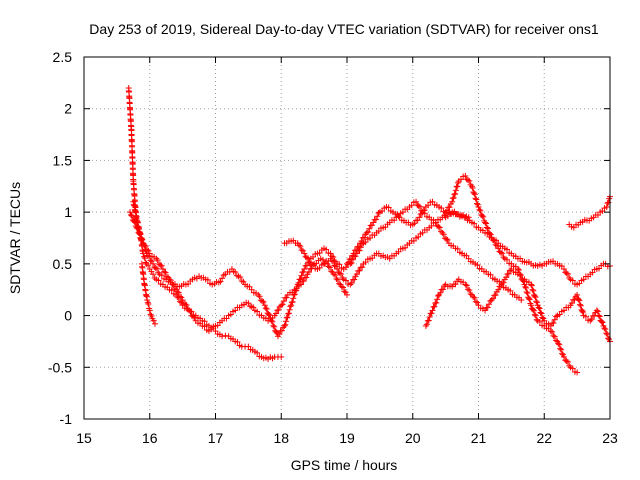  What do you see at coordinates (60, 238) in the screenshot?
I see `y-tick-labels: -1 -0.5 0 0.5 1 1.5 2 2.5` at bounding box center [60, 238].